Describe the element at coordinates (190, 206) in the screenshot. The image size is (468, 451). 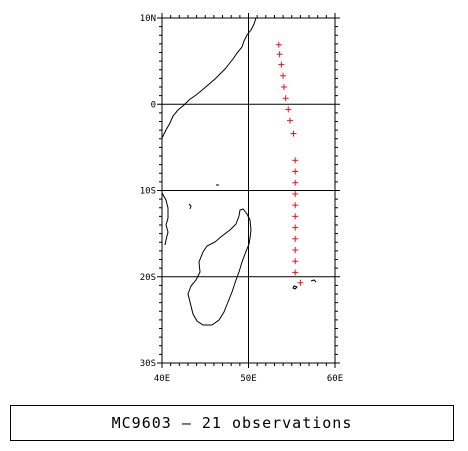
I see `comoros-island` at that location.